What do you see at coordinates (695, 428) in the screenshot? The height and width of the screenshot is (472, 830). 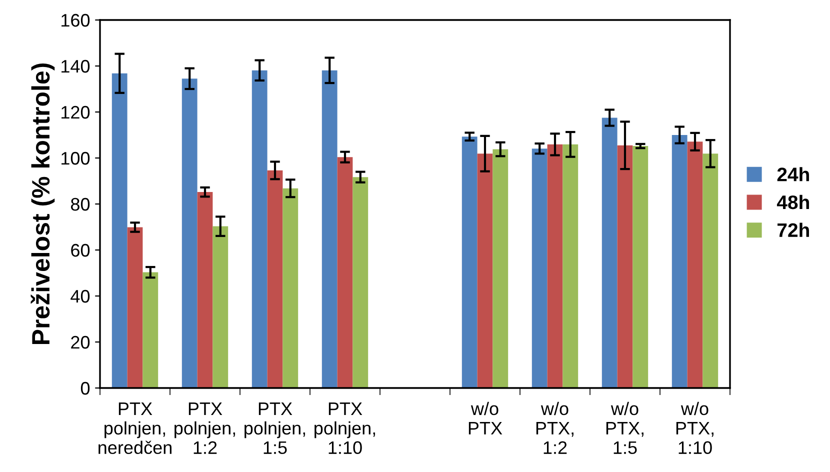 I see `x-tick-label: w/o PTX, 1:10` at bounding box center [695, 428].